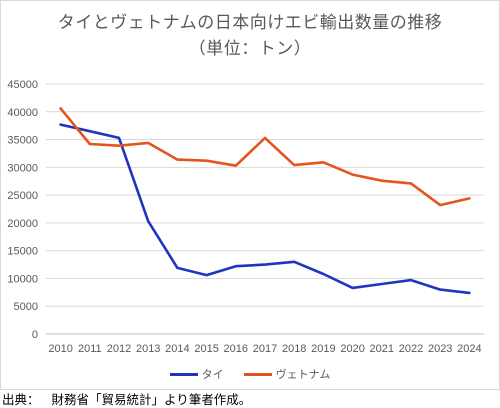 The image size is (500, 408). Describe the element at coordinates (212, 374) in the screenshot. I see `legend-label-thailand: タイ` at that location.